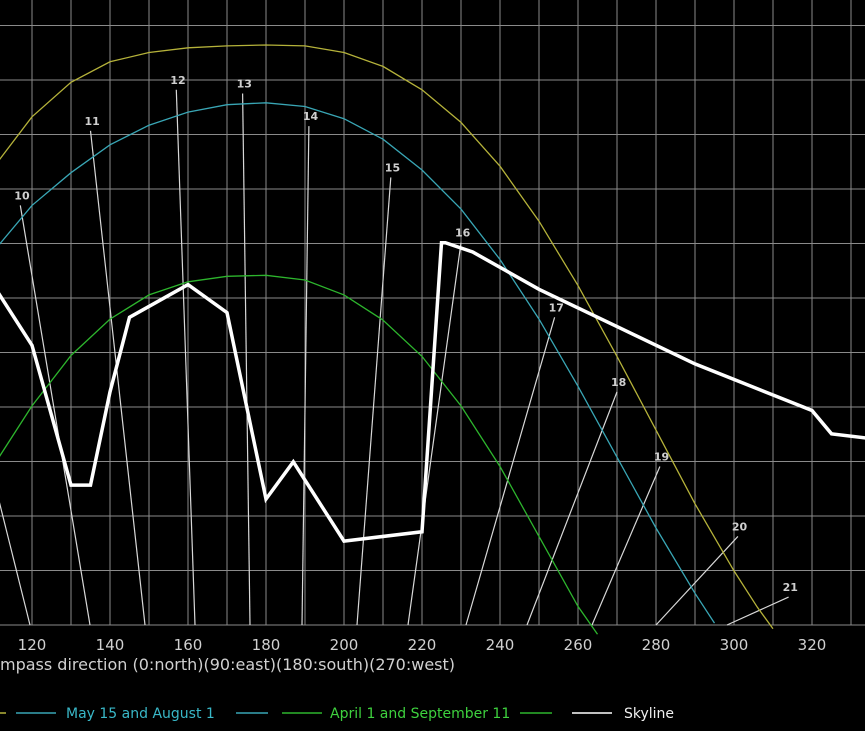  What do you see at coordinates (734, 645) in the screenshot?
I see `x-tick-label: 300` at bounding box center [734, 645].